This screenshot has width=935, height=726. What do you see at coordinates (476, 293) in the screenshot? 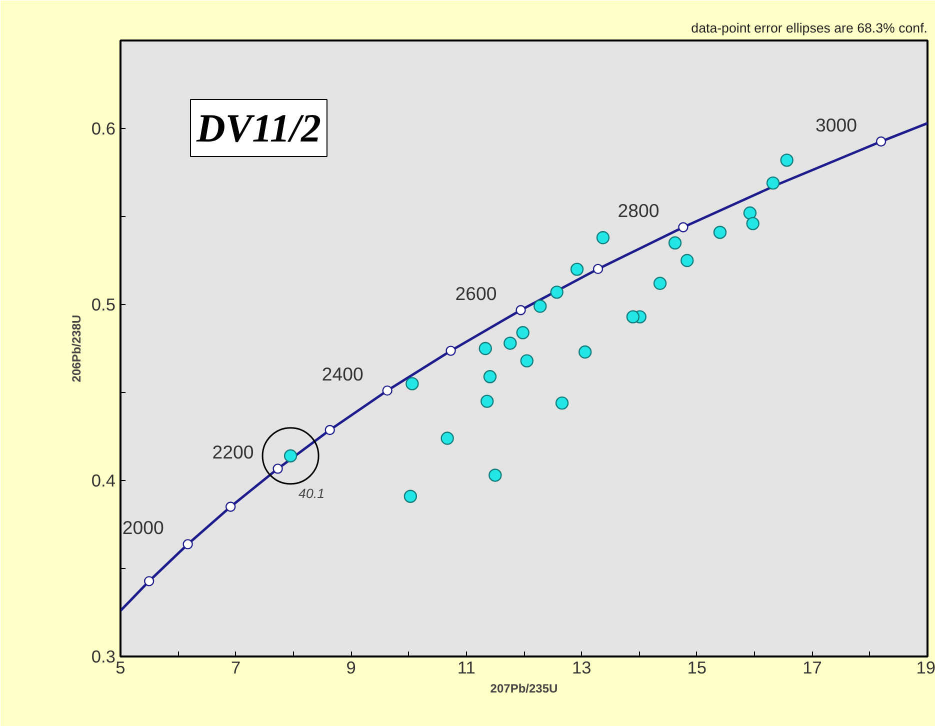
I see `annotation: 2600` at bounding box center [476, 293].